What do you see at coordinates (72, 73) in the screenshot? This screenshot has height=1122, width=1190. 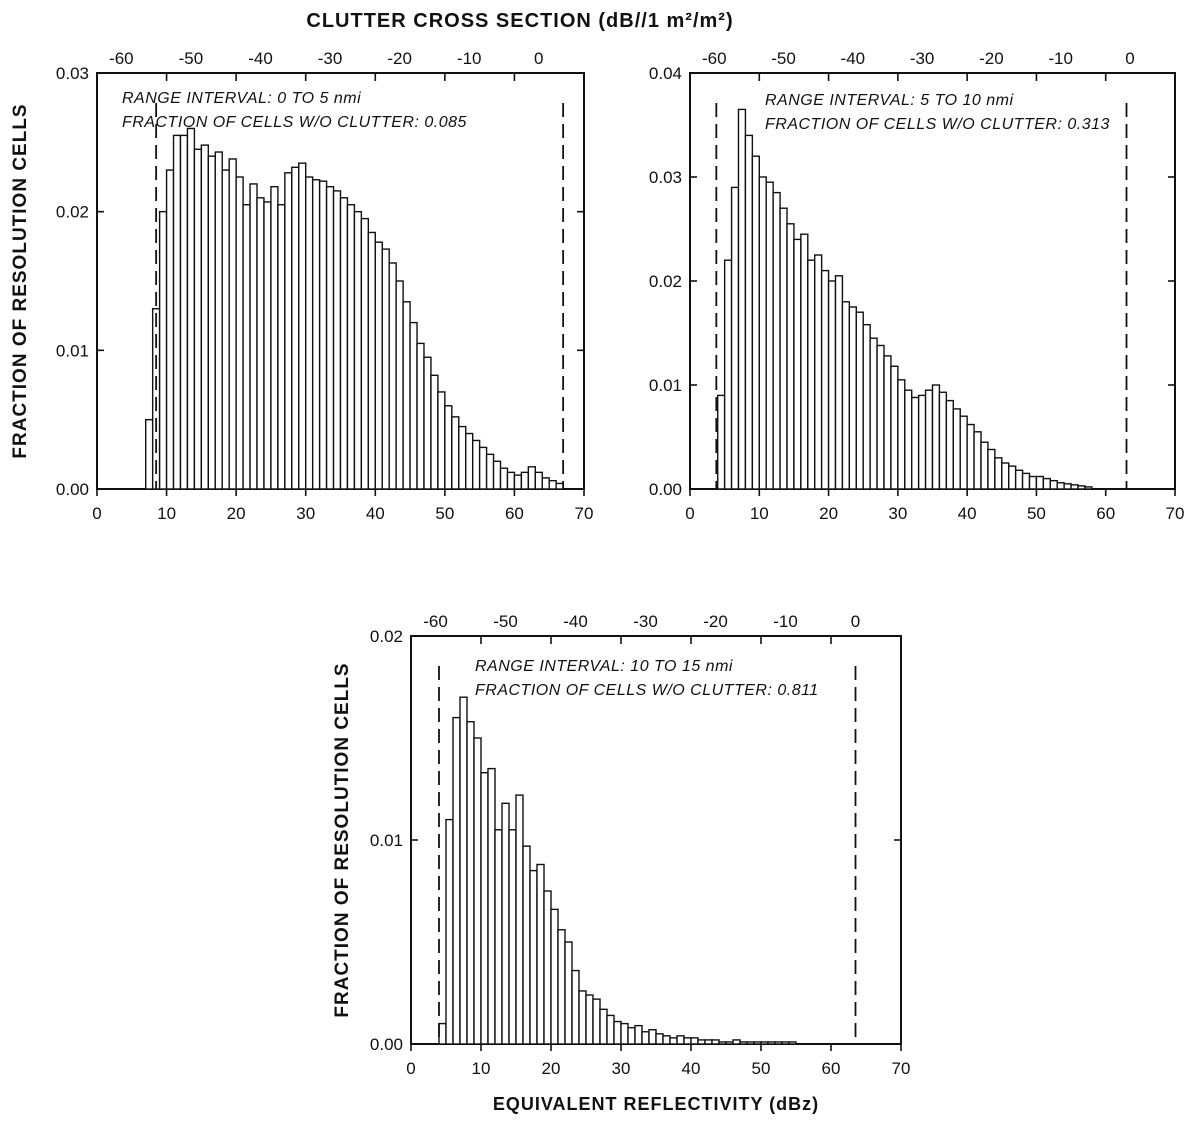 I see `y-tick-label: 0.03` at bounding box center [72, 73].